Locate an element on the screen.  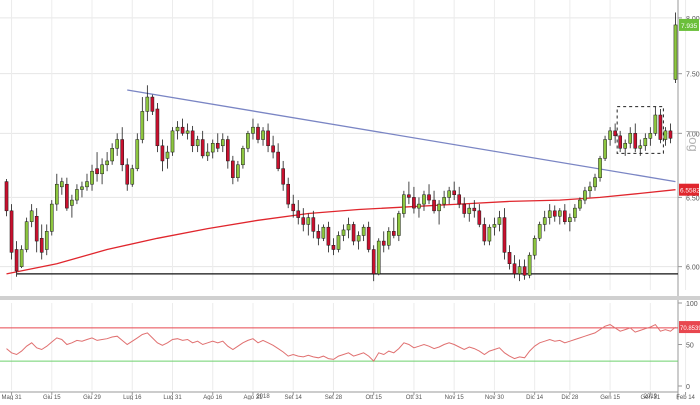
last-price-badge is located at coordinates (689, 24).